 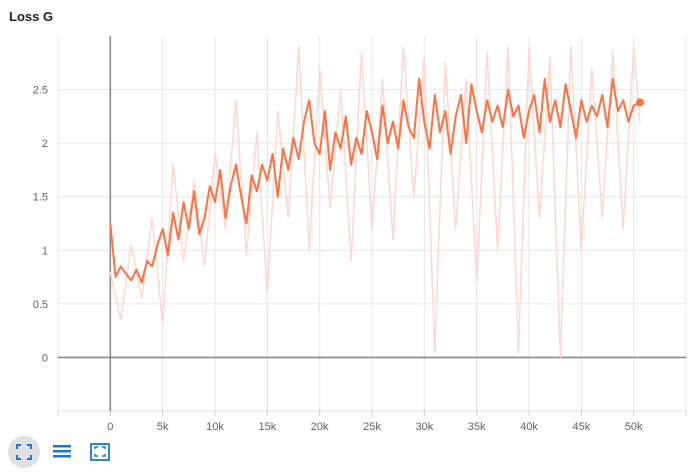 I want to click on x-tick-label: 30k, so click(x=424, y=425).